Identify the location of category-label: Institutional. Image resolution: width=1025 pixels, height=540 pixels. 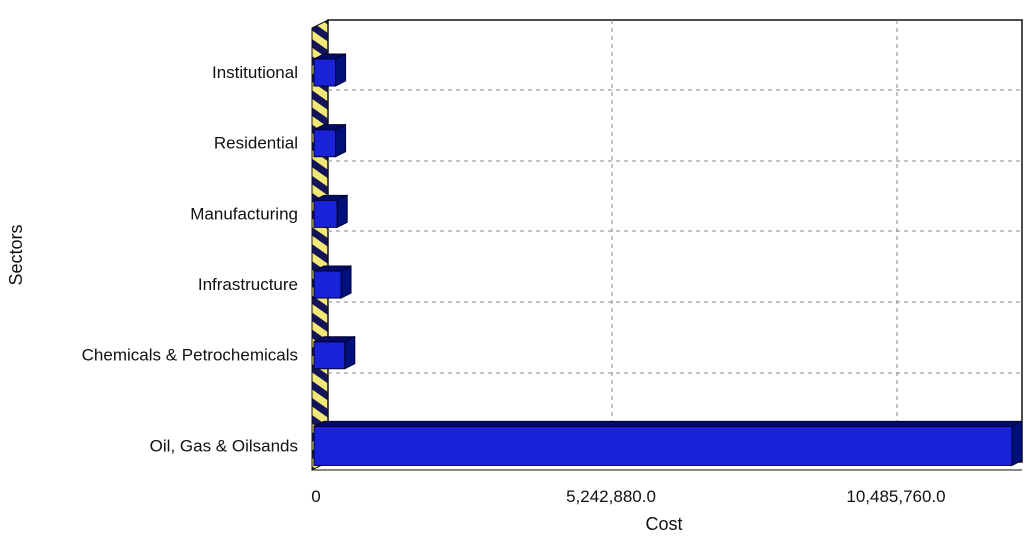
(255, 72).